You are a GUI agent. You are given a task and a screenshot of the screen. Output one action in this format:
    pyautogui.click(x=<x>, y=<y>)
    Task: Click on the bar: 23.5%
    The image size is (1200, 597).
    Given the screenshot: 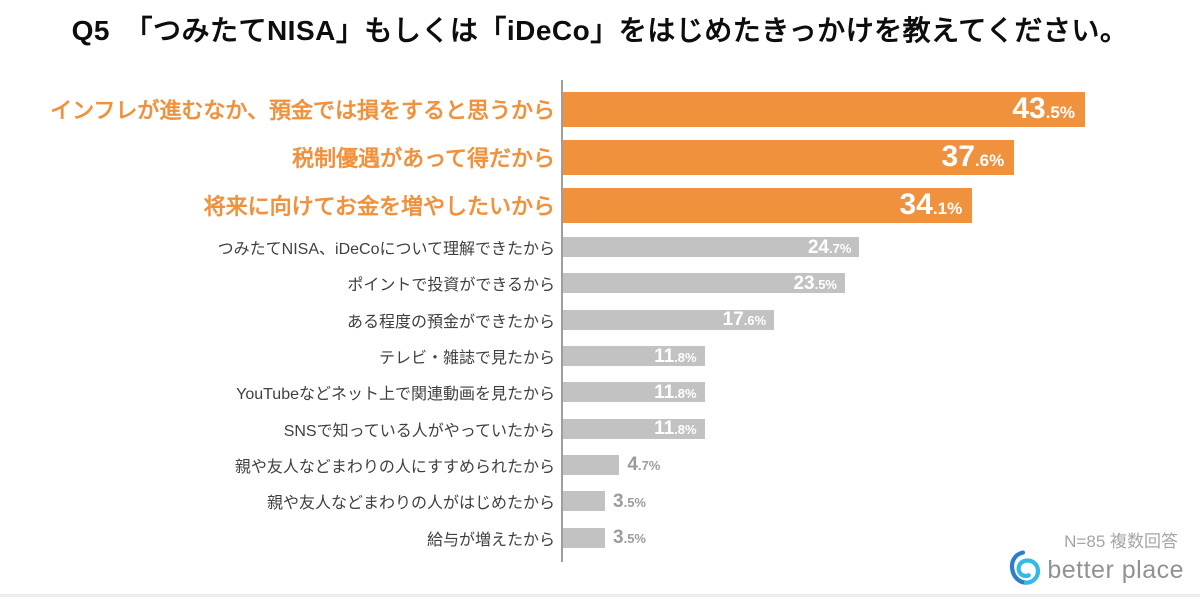 What is the action you would take?
    pyautogui.click(x=704, y=283)
    